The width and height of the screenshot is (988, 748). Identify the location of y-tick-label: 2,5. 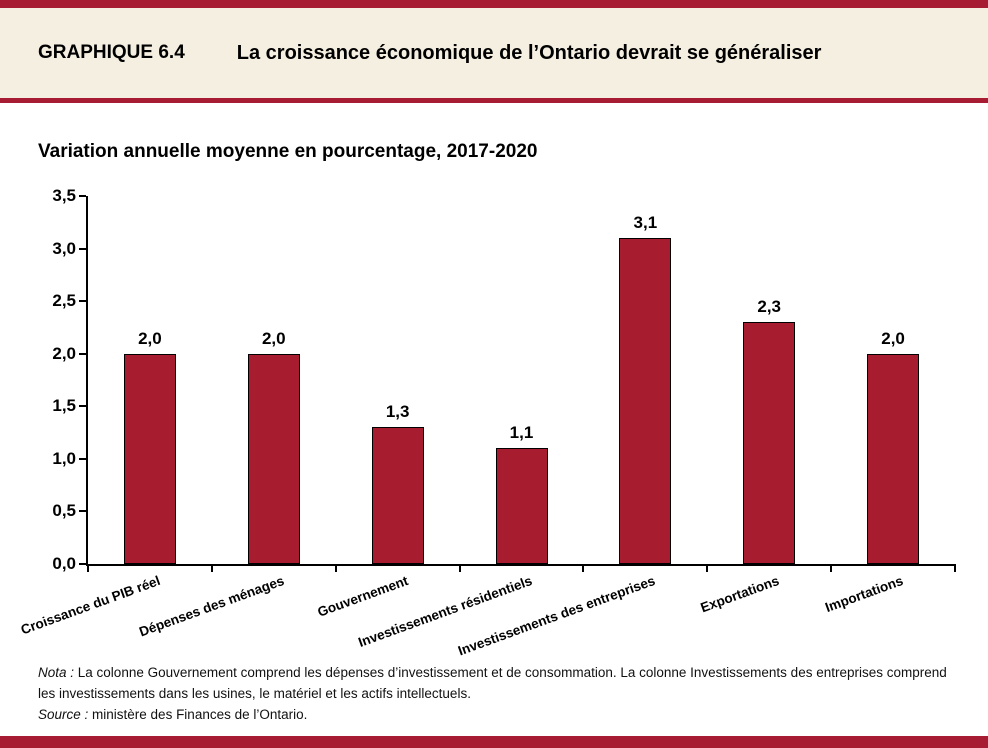
(64, 301).